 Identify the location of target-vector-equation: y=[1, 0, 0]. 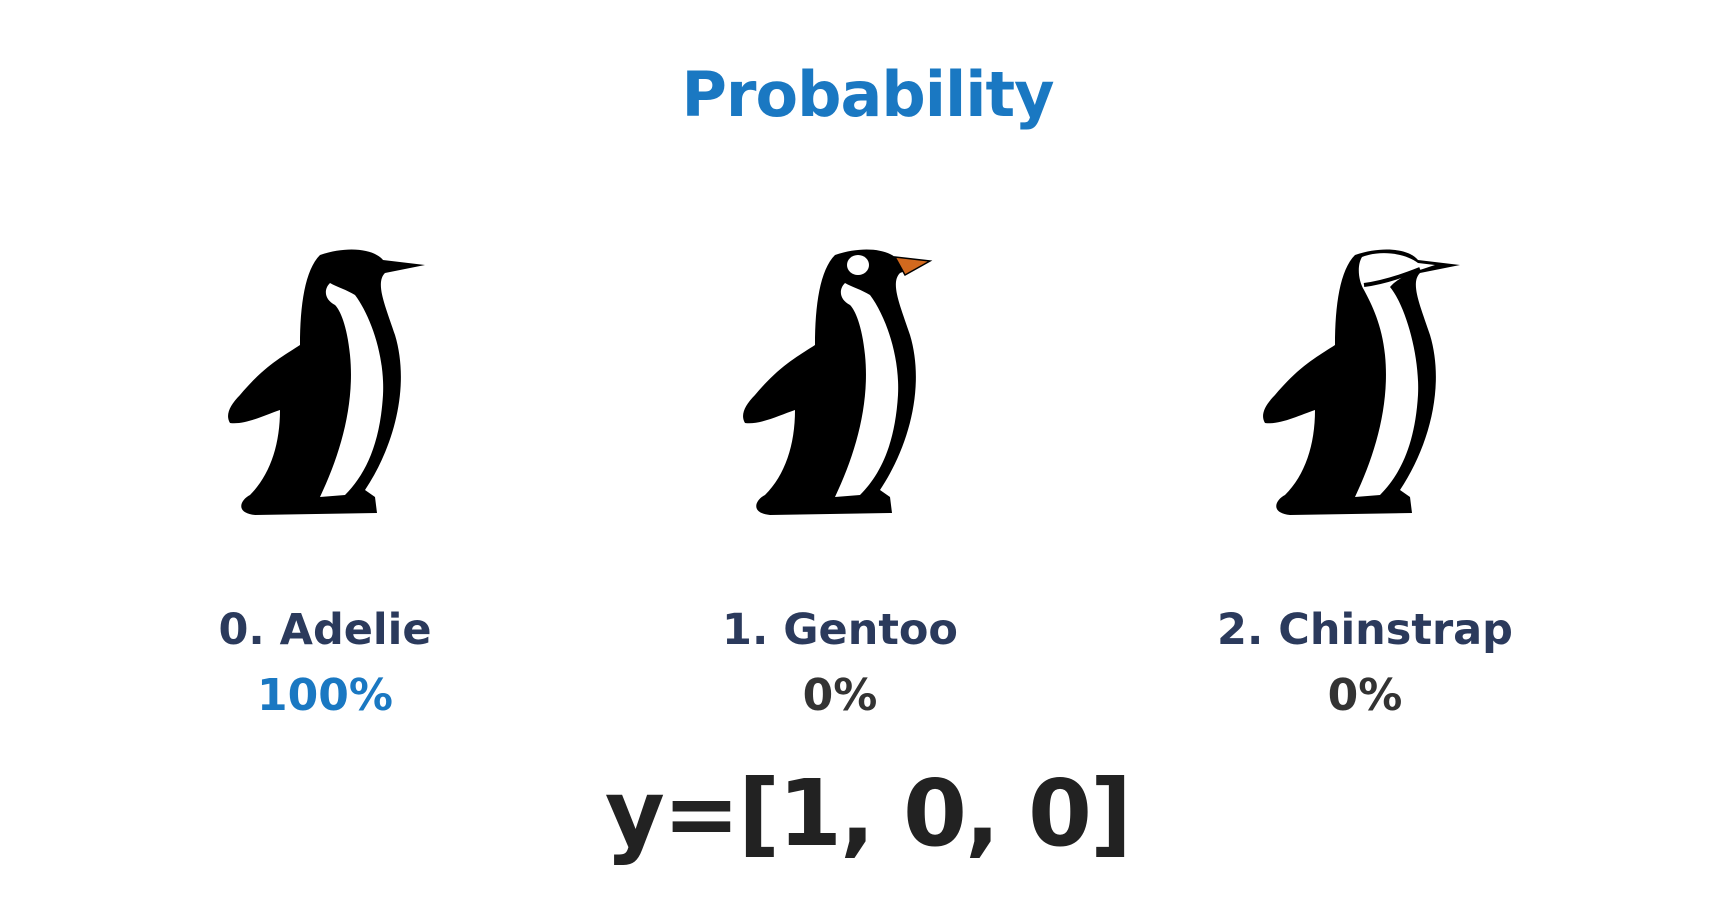
(868, 813).